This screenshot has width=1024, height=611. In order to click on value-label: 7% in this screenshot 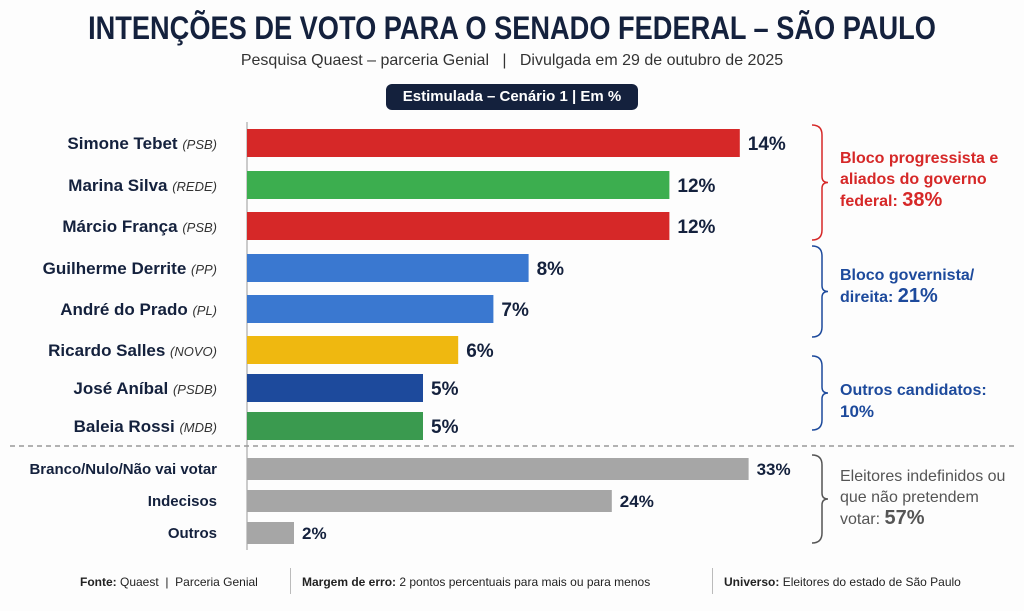, I will do `click(515, 310)`.